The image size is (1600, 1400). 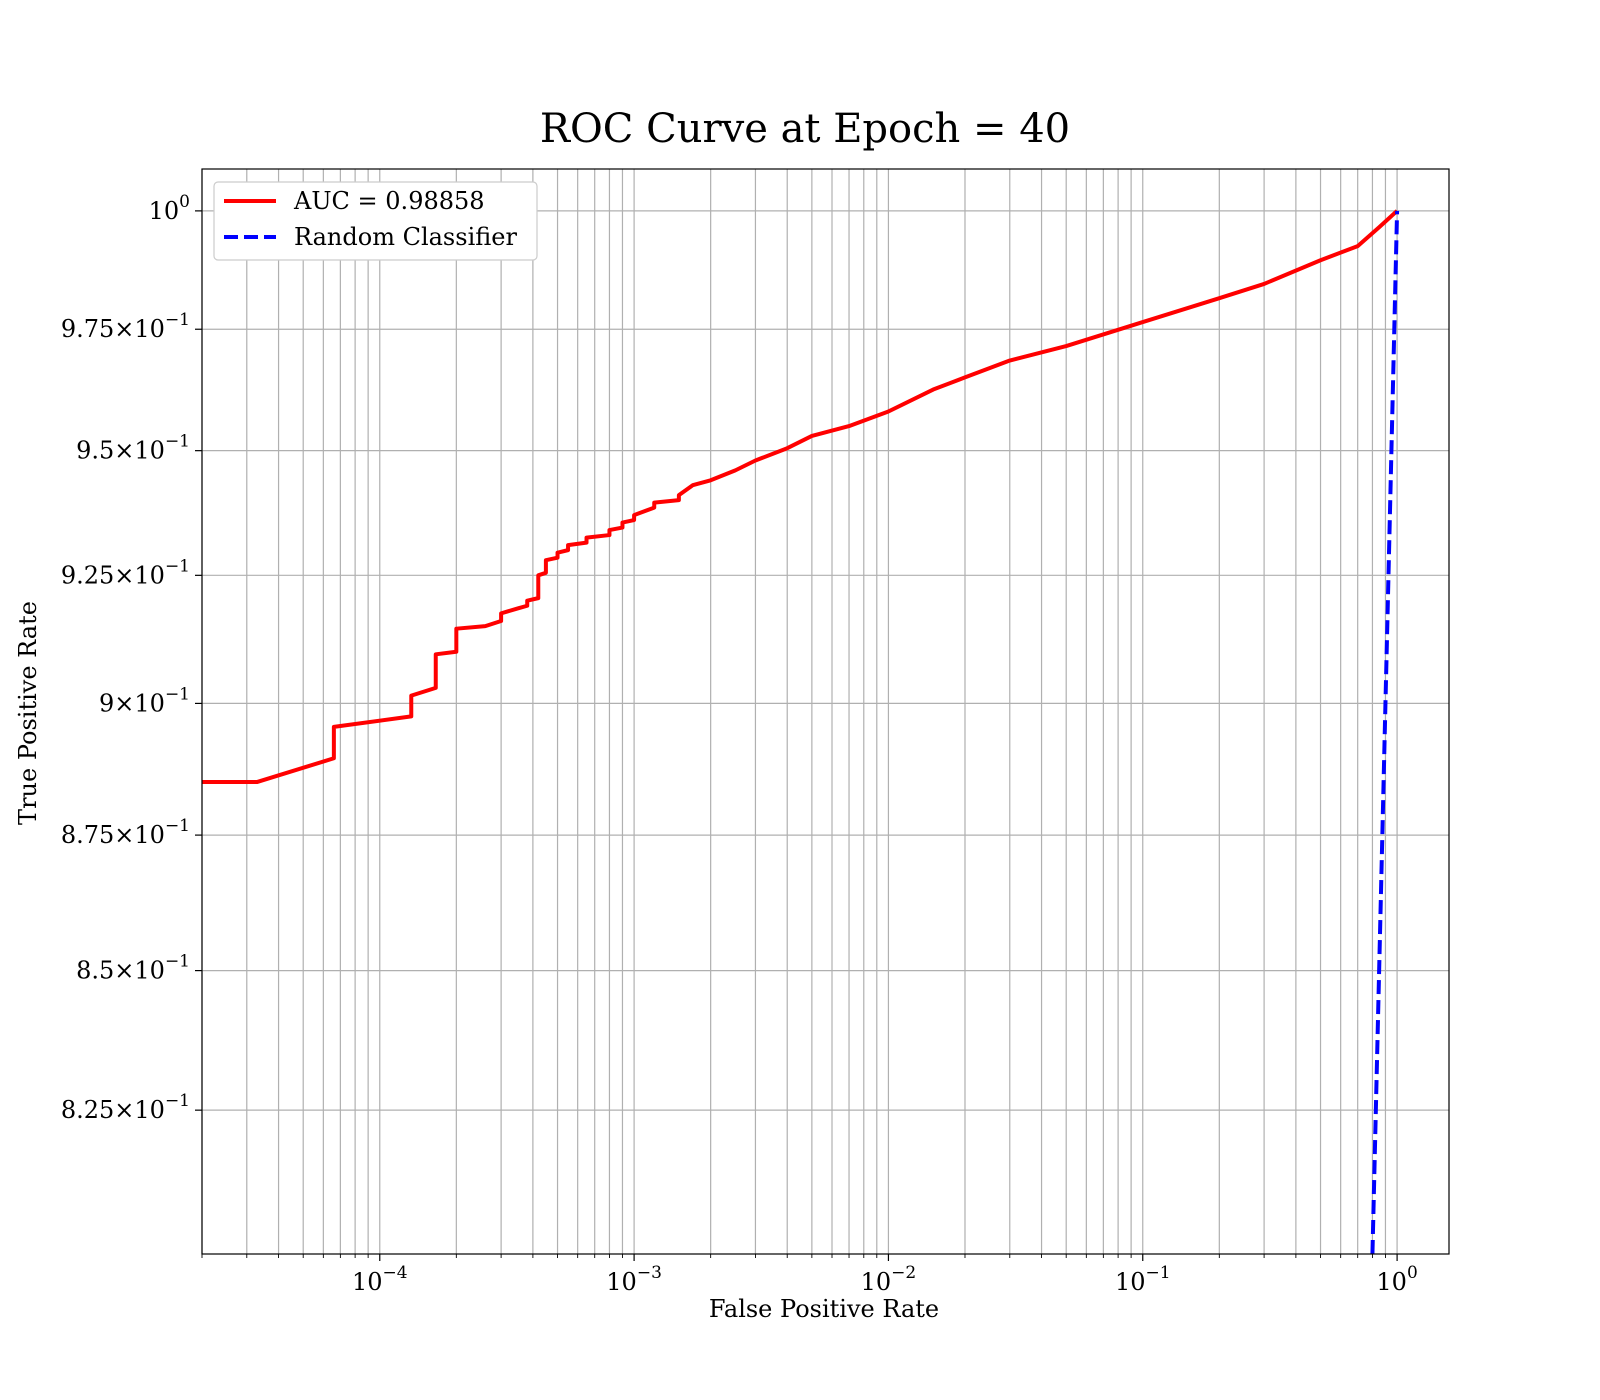 I want to click on x-tick-label: 10⁻⁴, so click(x=380, y=1279).